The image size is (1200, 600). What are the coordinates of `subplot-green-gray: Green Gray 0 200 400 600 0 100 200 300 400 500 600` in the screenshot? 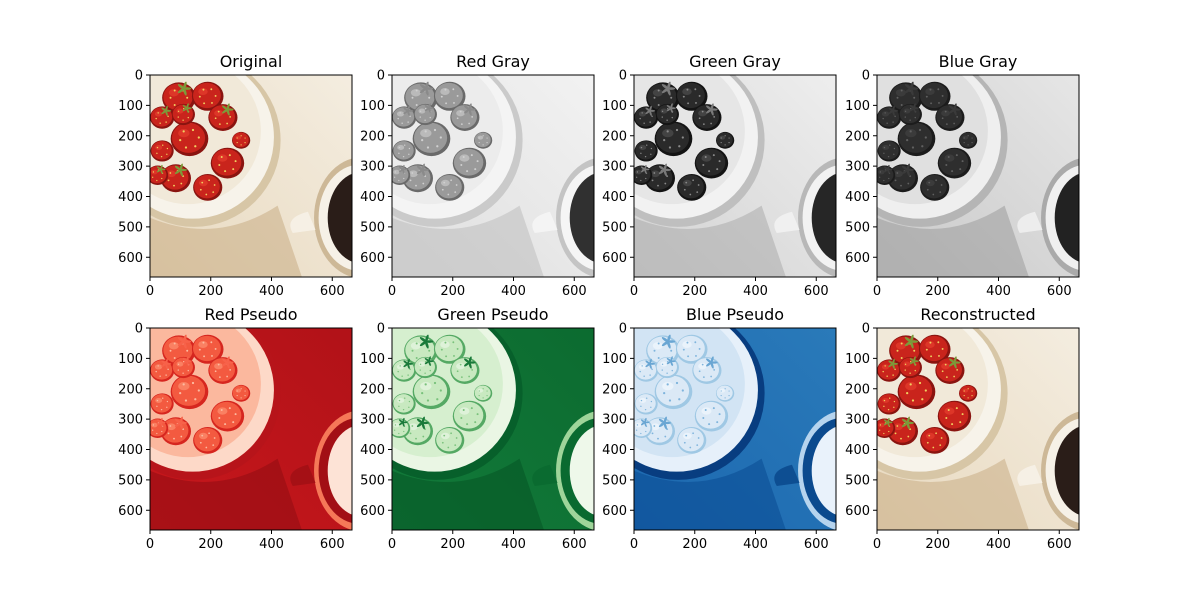 It's located at (719, 175).